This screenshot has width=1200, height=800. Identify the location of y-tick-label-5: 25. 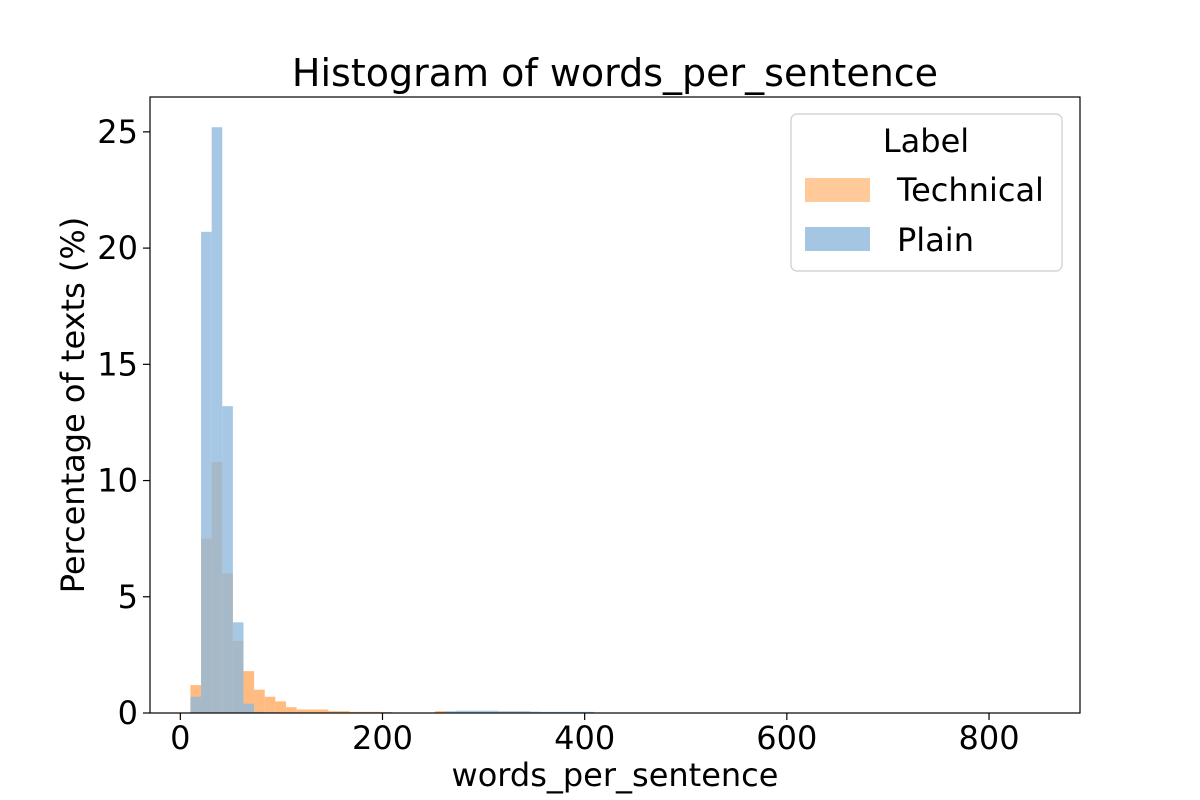
(117, 132).